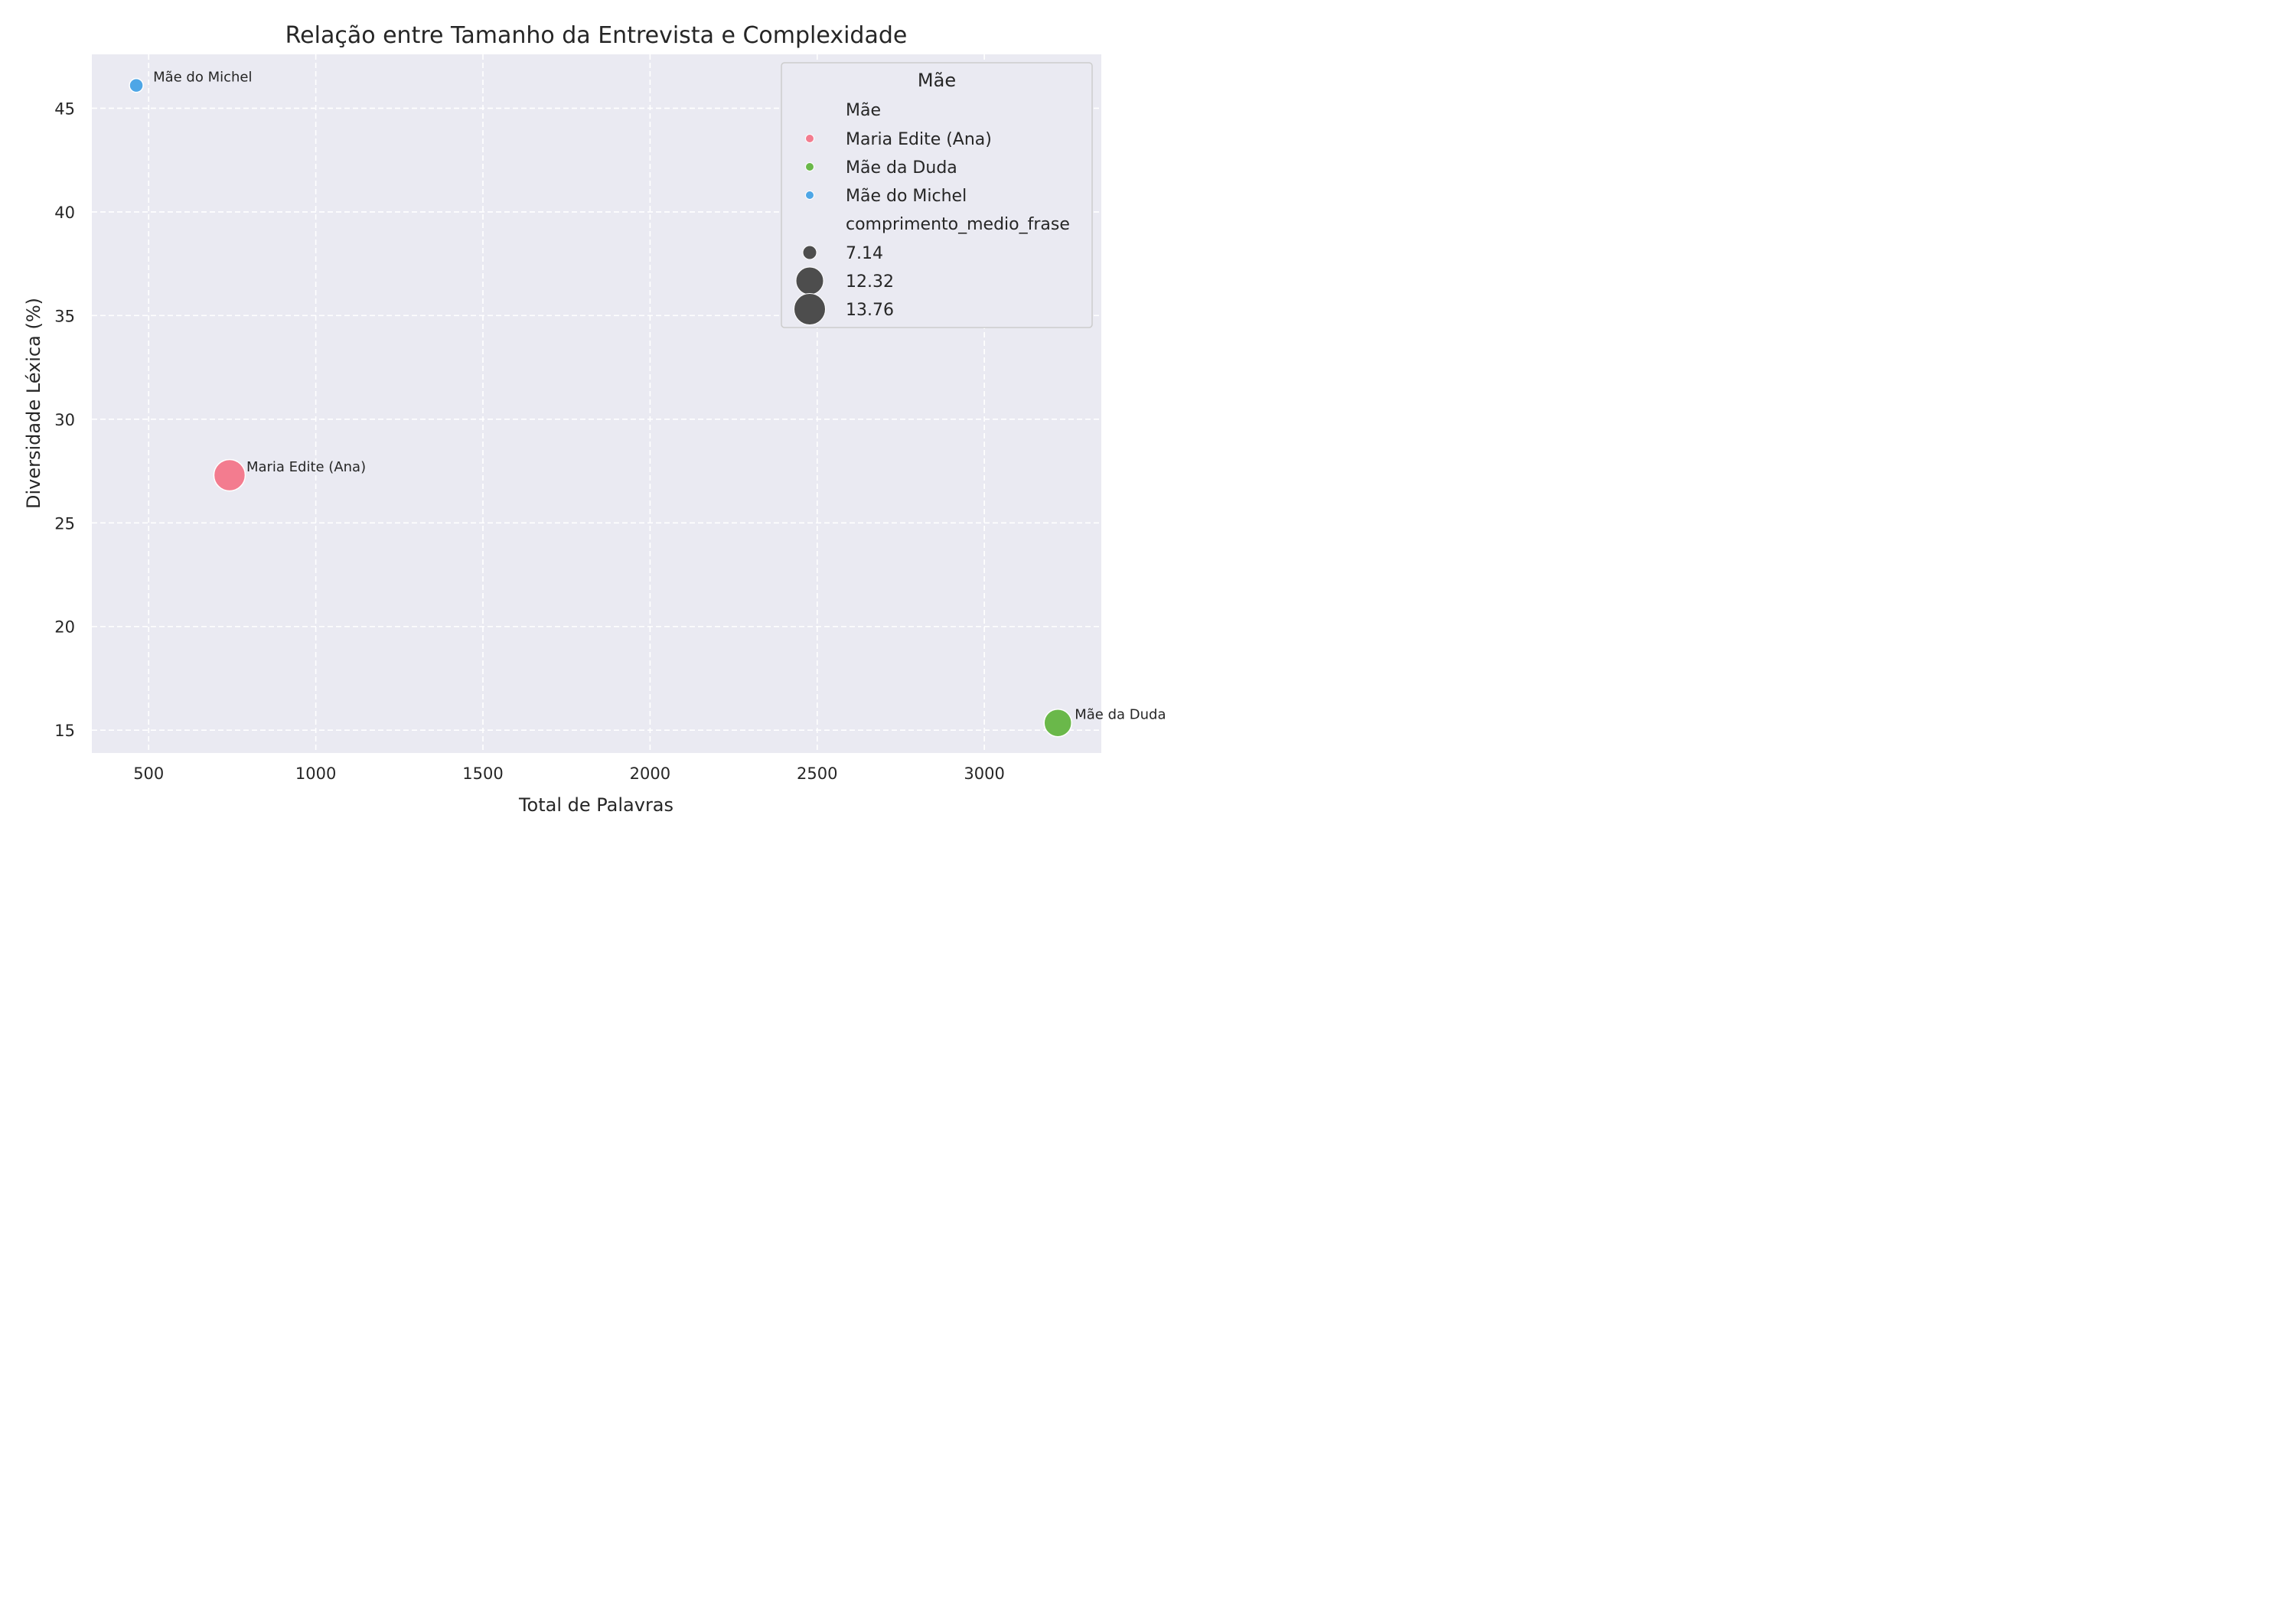 The height and width of the screenshot is (1607, 2296). What do you see at coordinates (919, 139) in the screenshot?
I see `legend-hue-label: Maria Edite (Ana)` at bounding box center [919, 139].